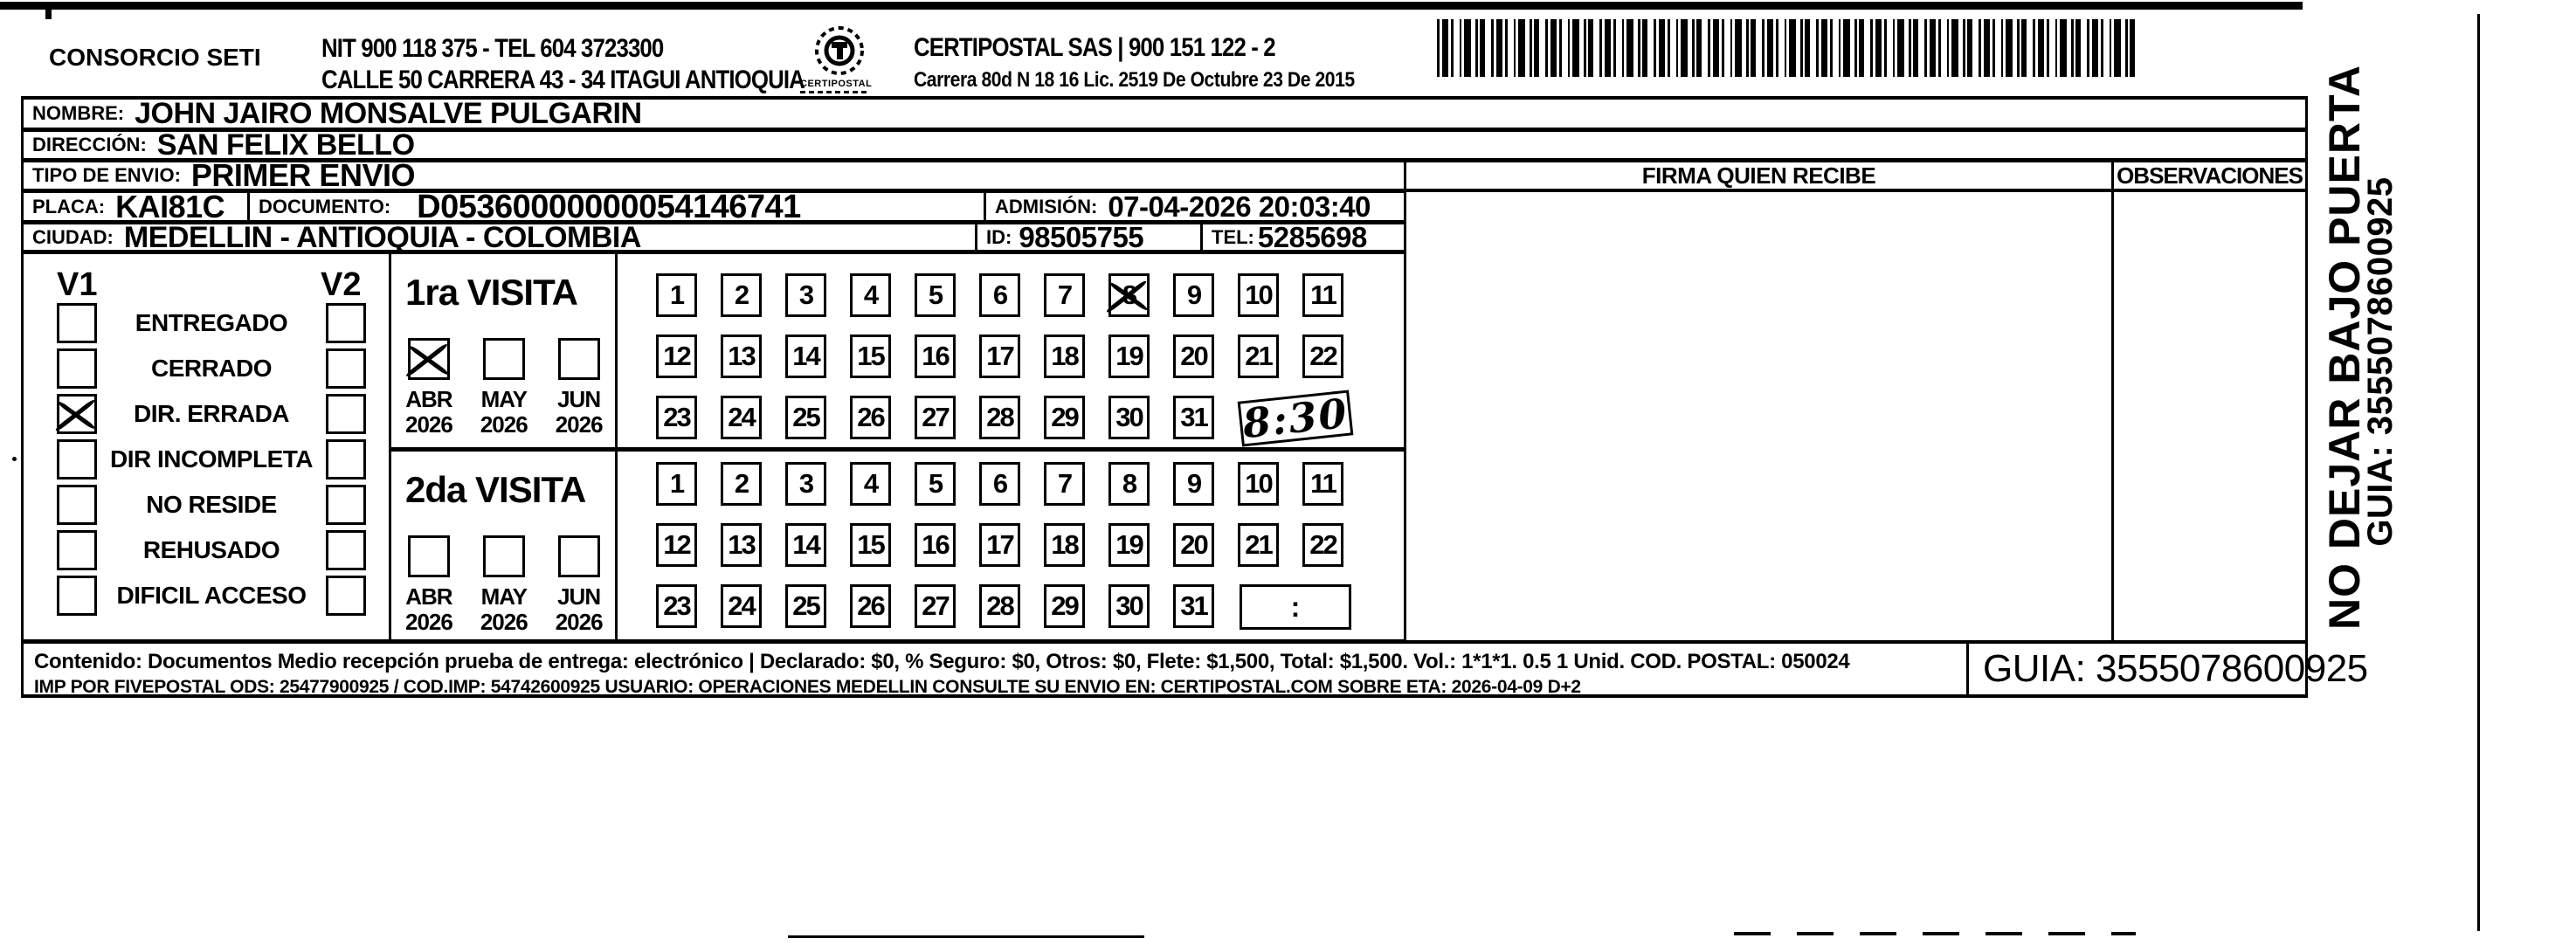  I want to click on v2-checkbox-no-reside, so click(346, 505).